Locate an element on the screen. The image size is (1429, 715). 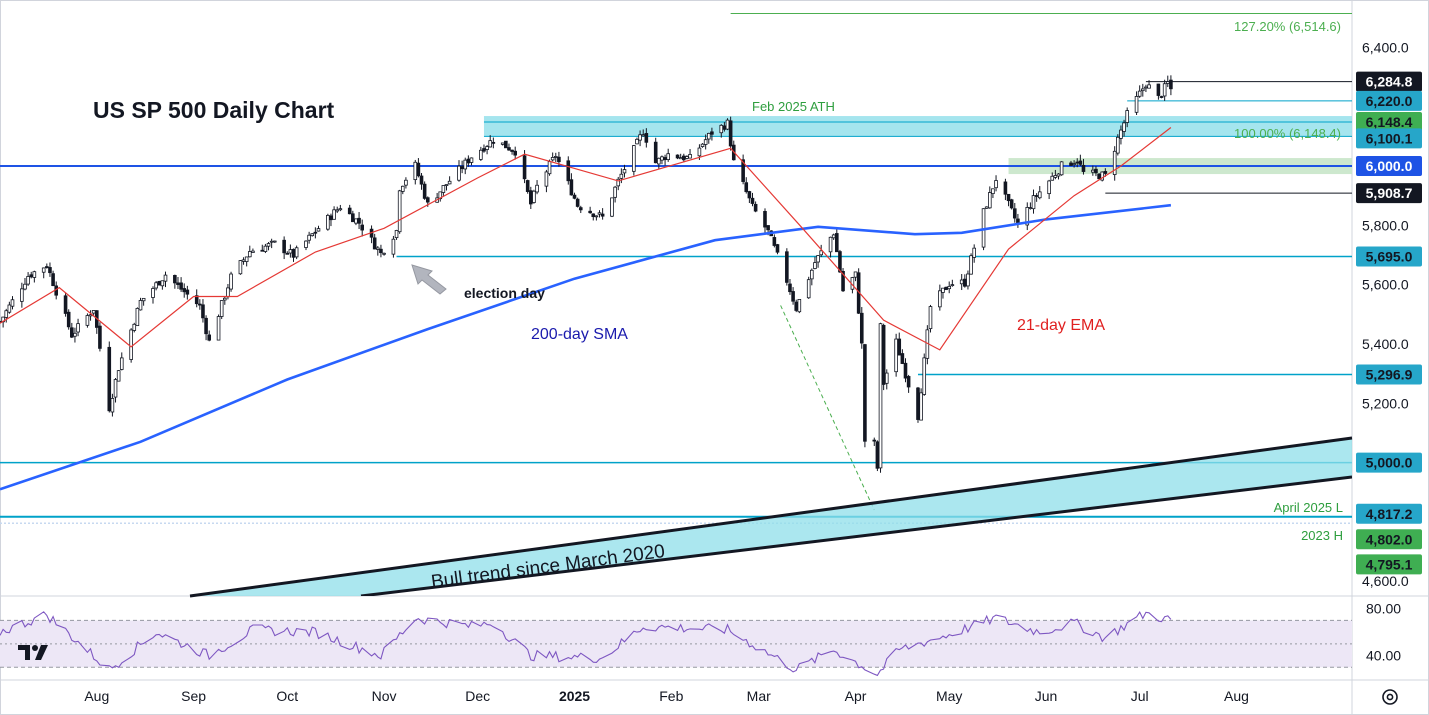
price-tag-text: 5,296.9 is located at coordinates (1389, 375).